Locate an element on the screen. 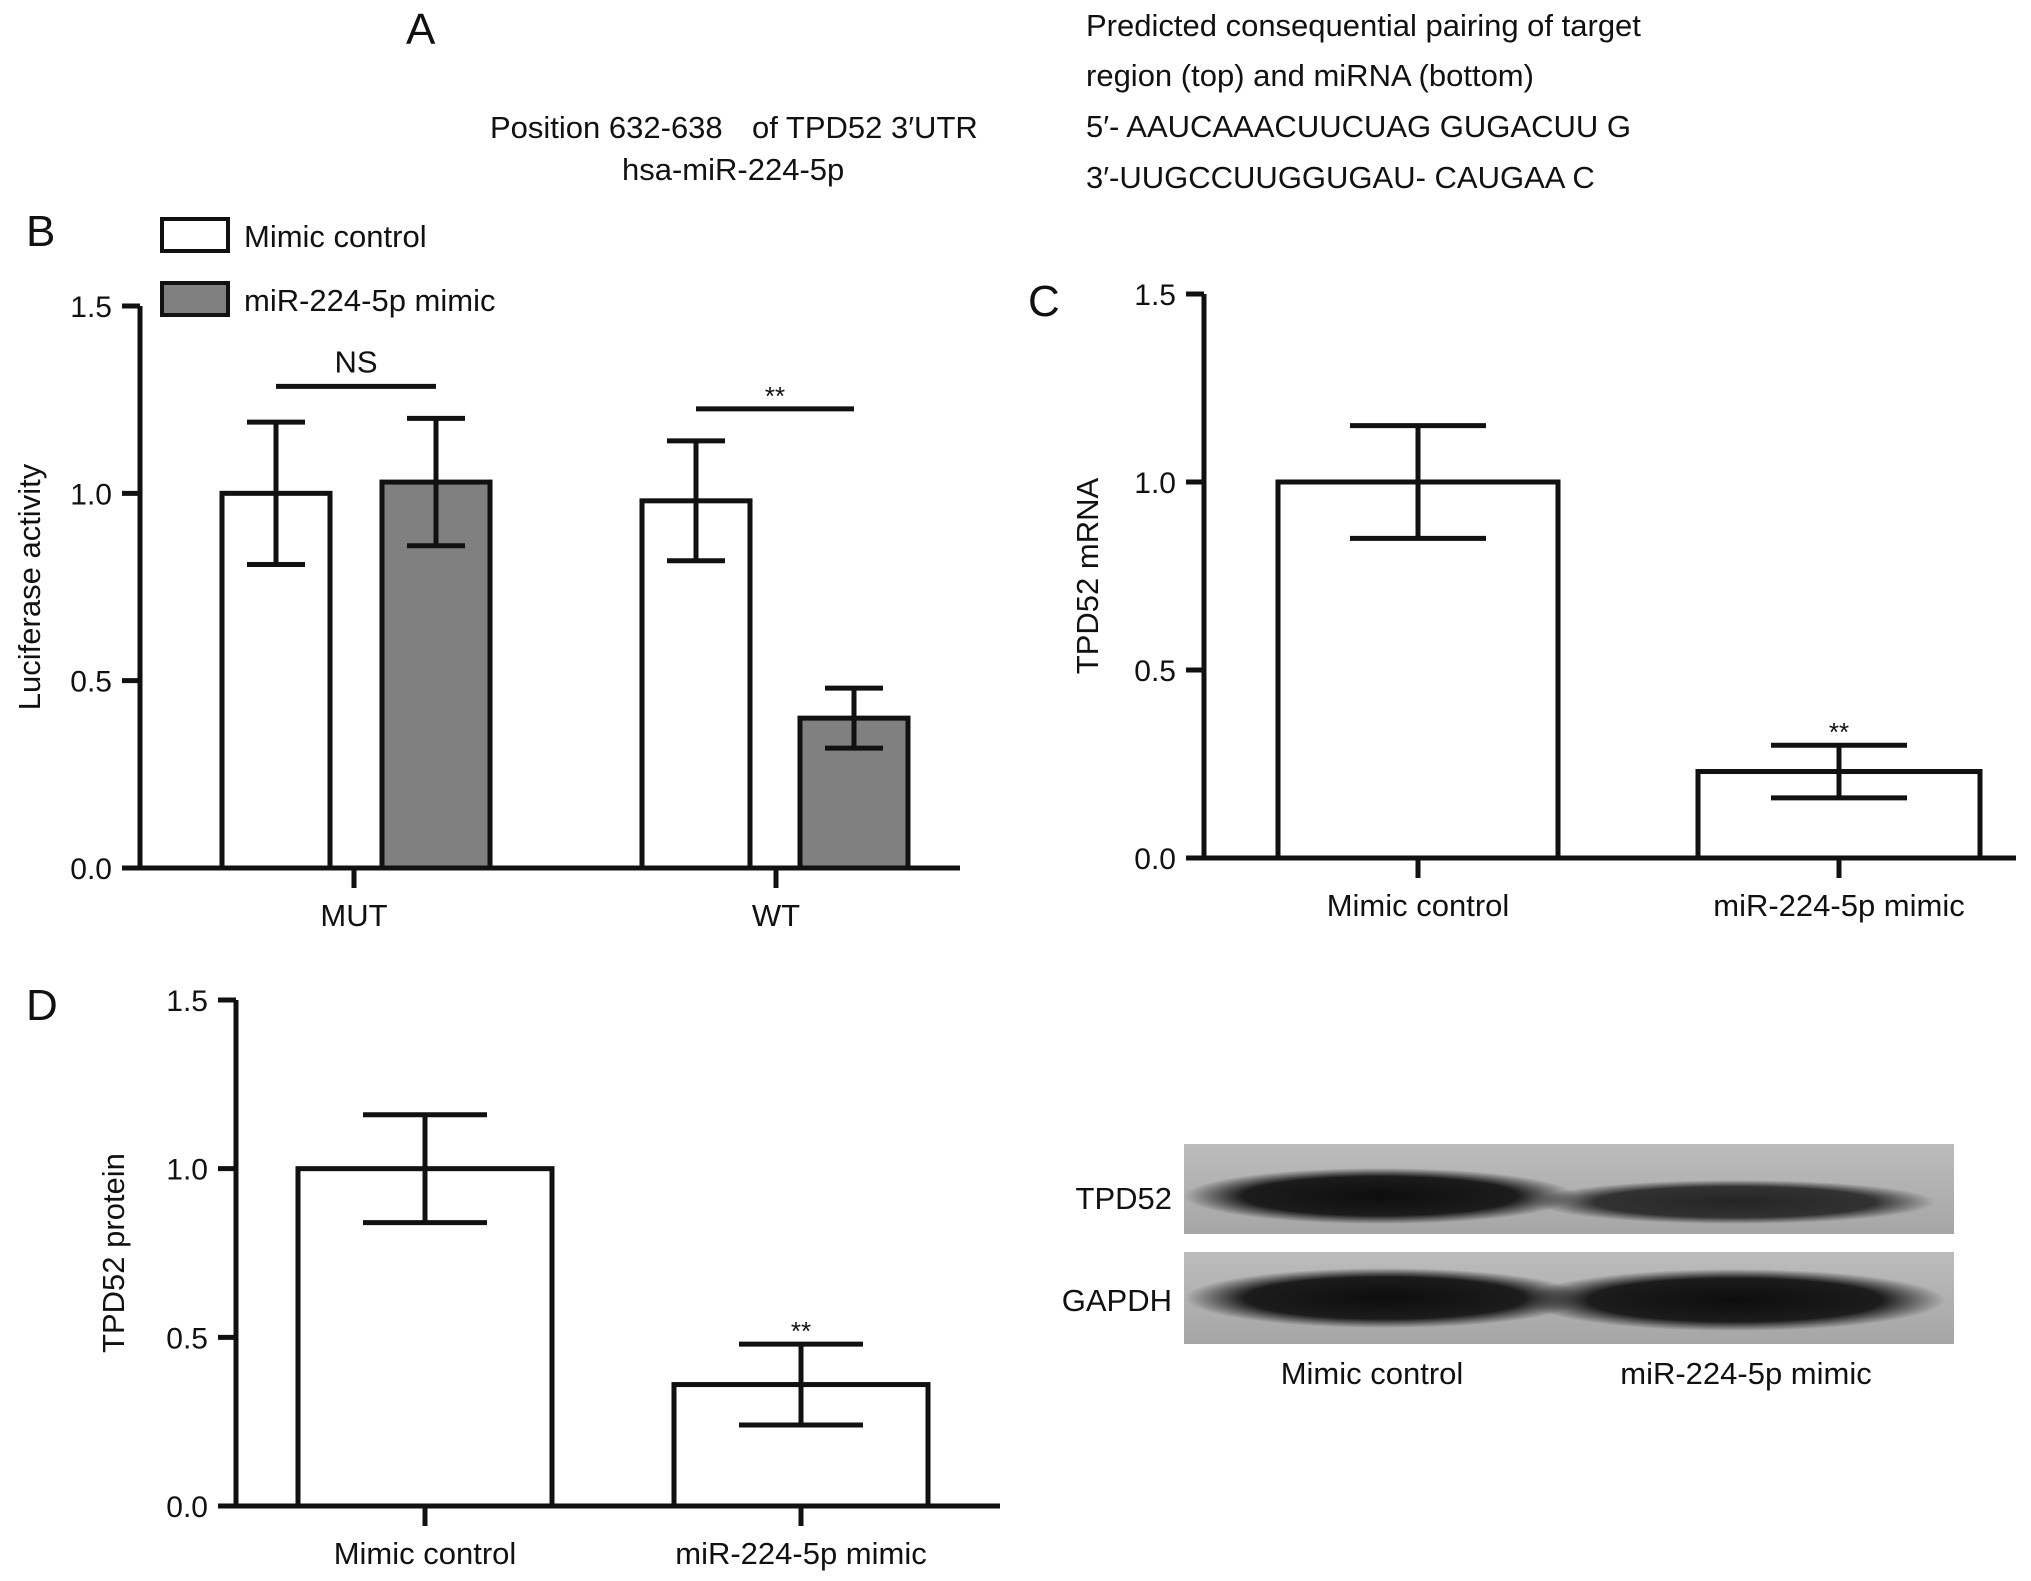 This screenshot has height=1581, width=2031. blot-lane-label-control: Mimic control is located at coordinates (1372, 1373).